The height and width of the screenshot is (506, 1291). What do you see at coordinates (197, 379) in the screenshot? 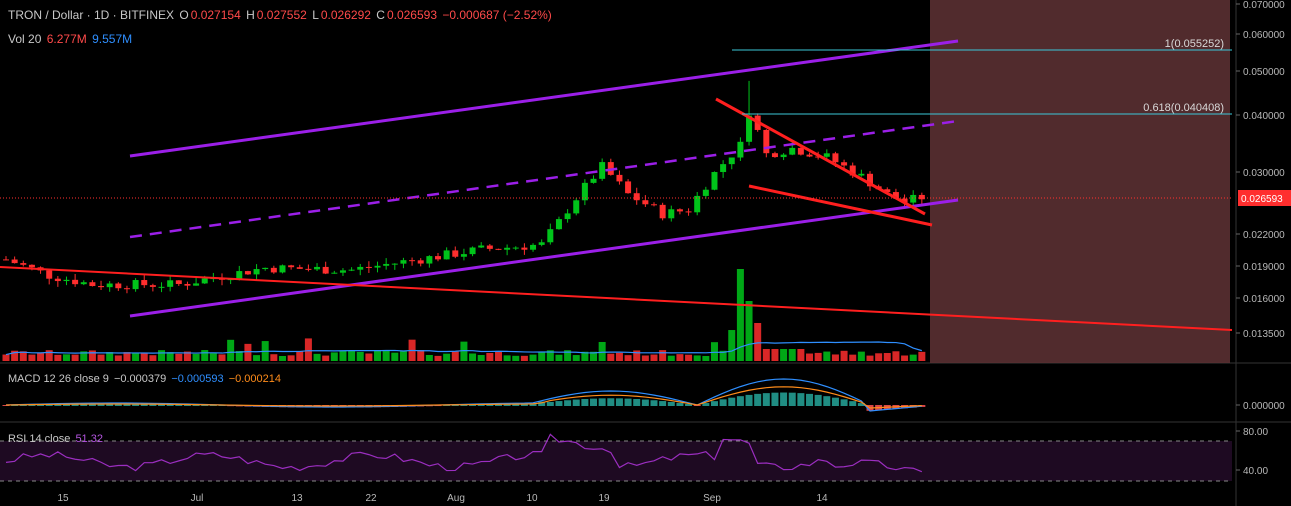
I see `macd-line-value: −0.000593` at bounding box center [197, 379].